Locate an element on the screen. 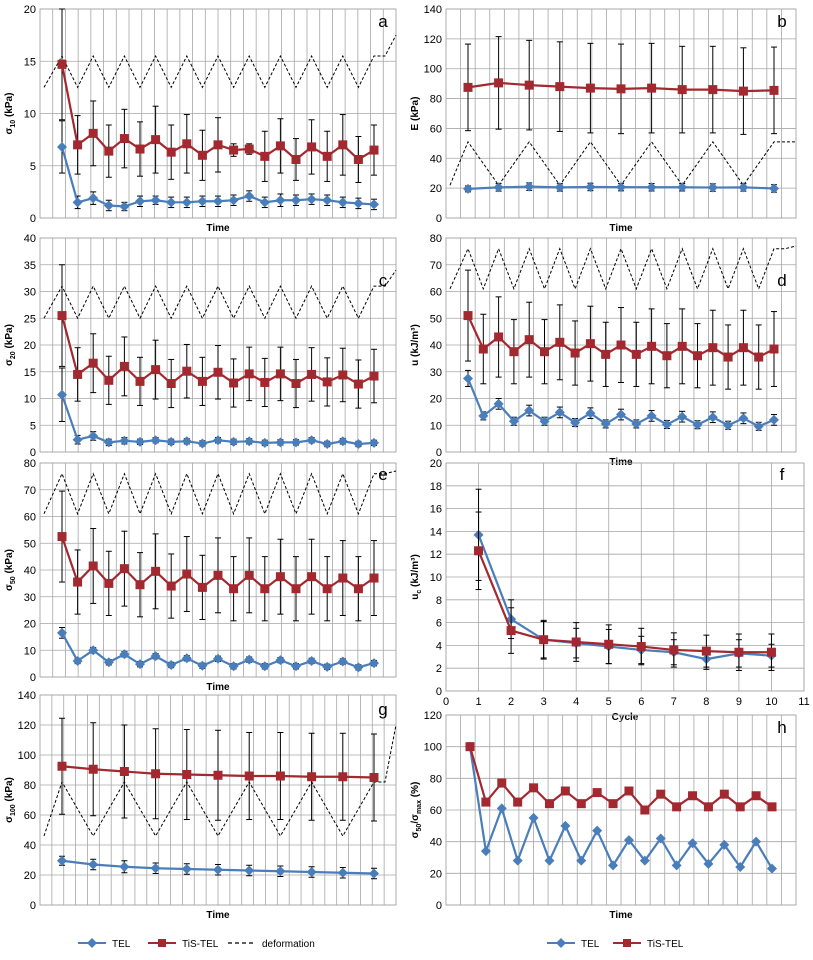 The image size is (813, 960). panel-label: e is located at coordinates (382, 474).